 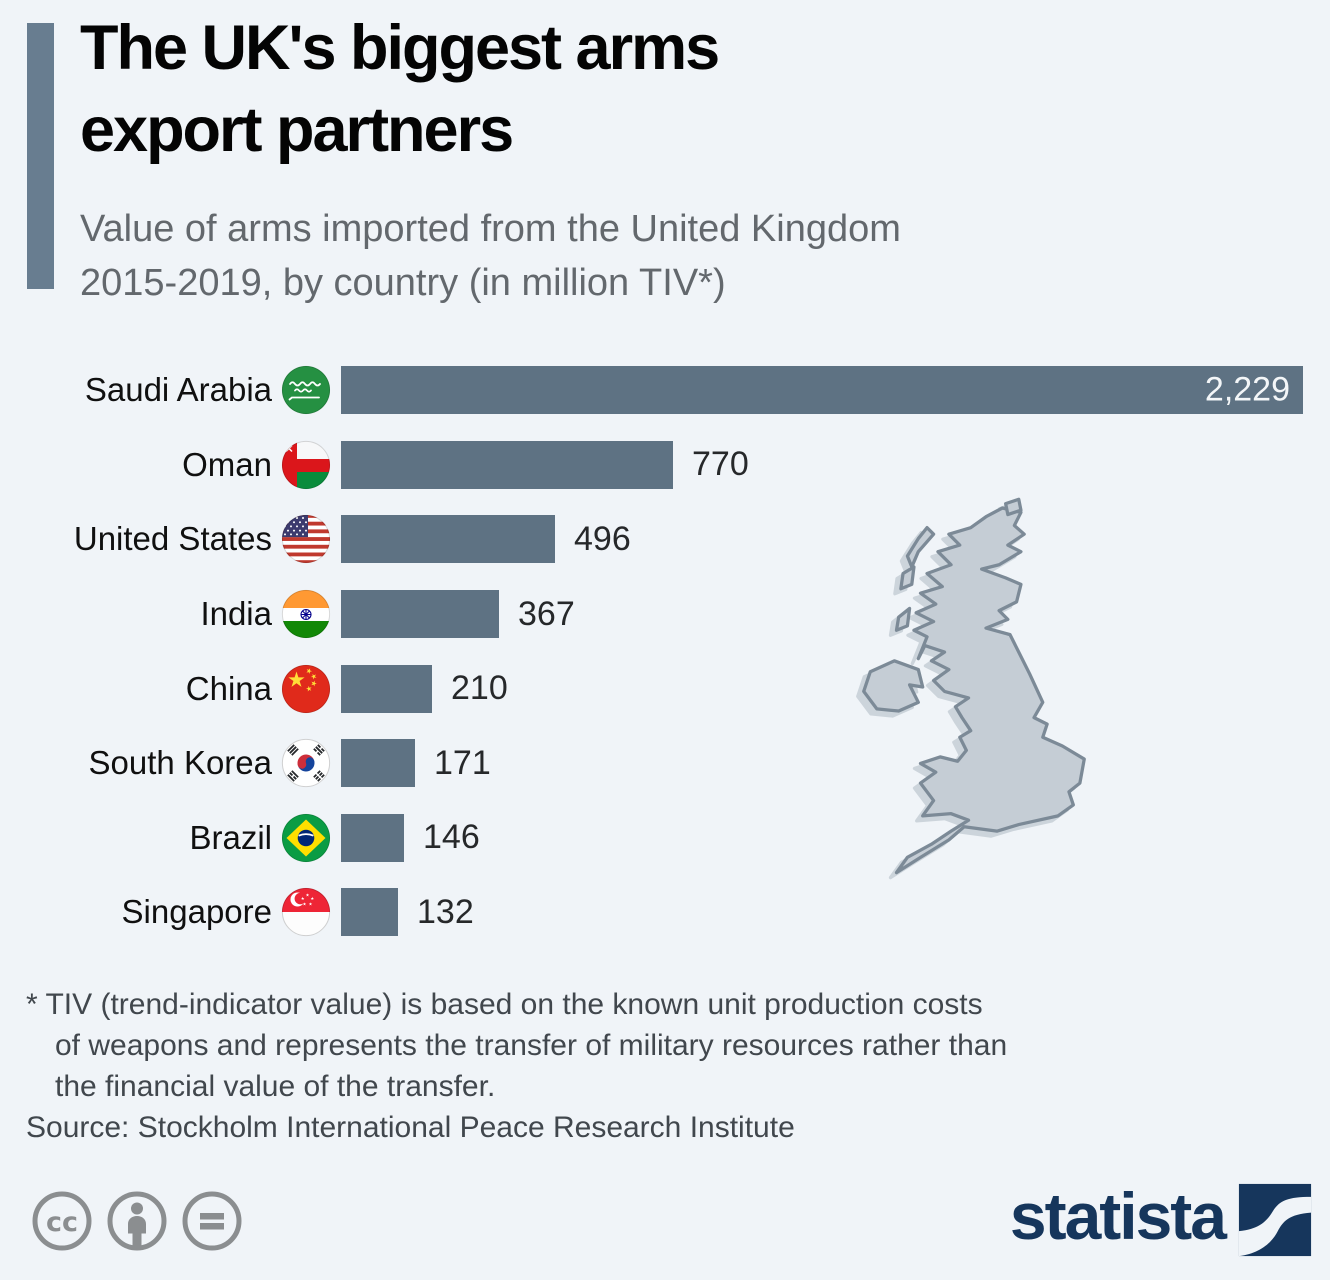 I want to click on country-label: South Korea, so click(x=180, y=763).